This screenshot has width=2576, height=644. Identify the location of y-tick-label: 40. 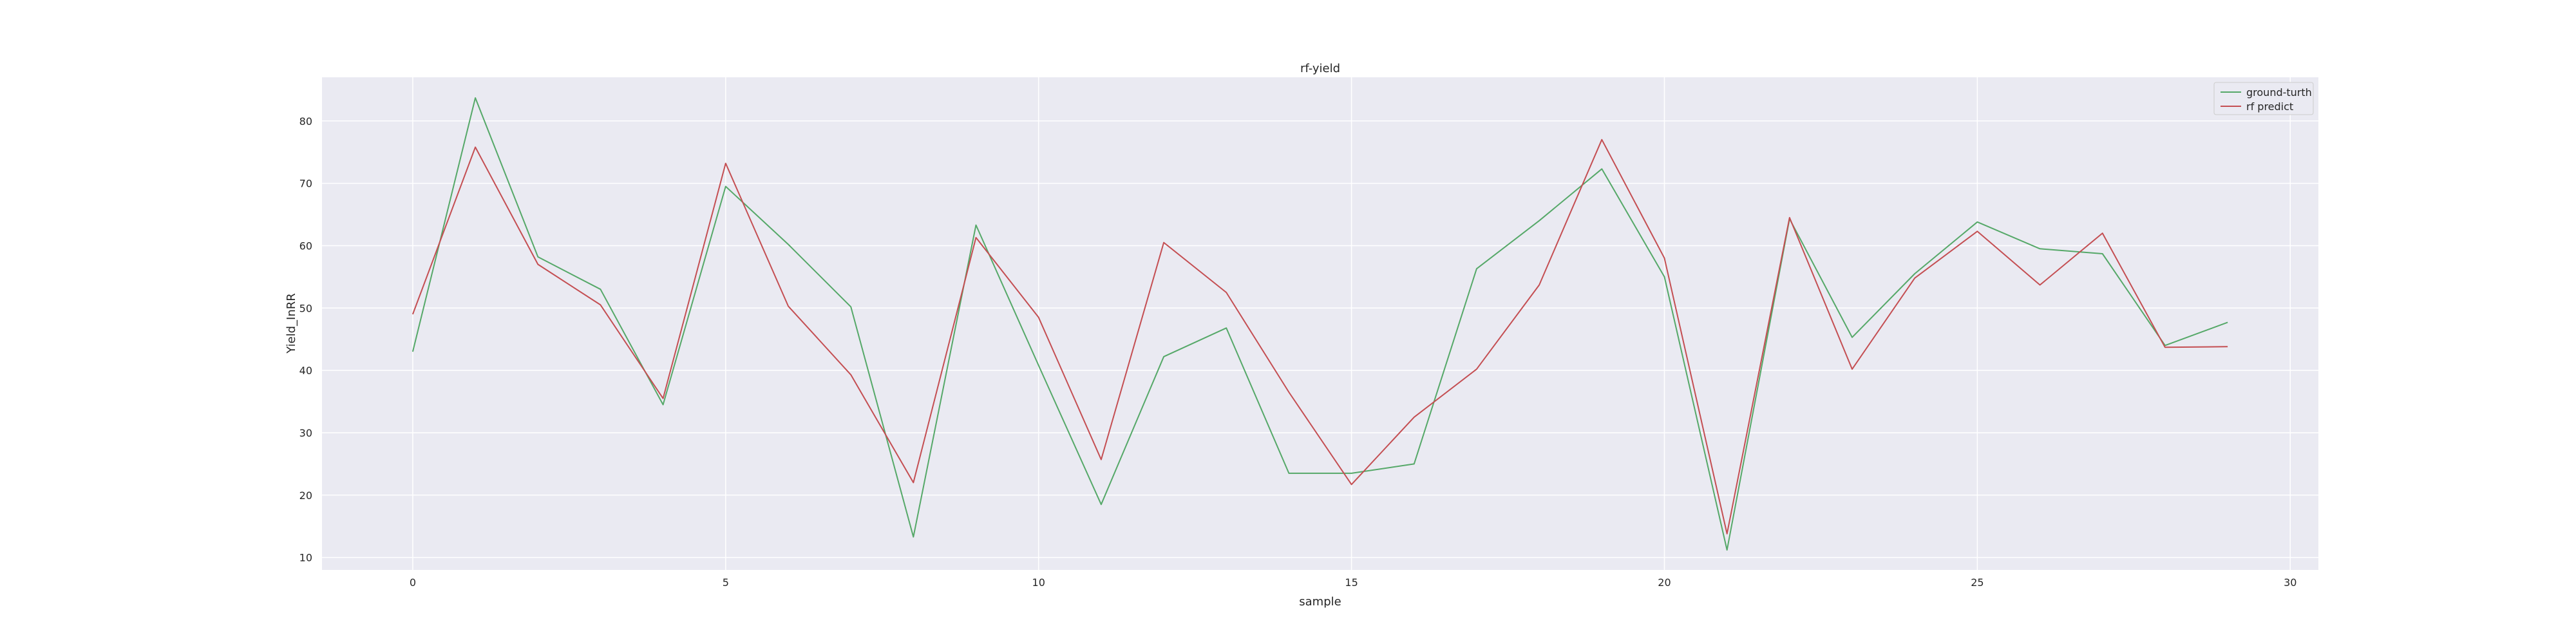
(305, 371).